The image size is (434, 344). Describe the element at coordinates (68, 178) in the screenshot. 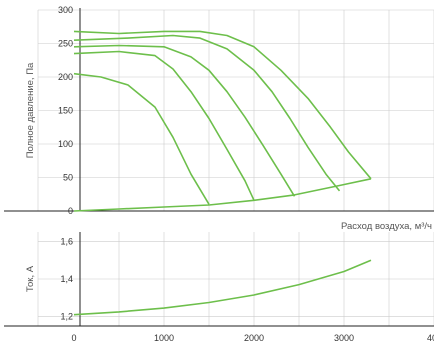

I see `y-tick-label: 50` at that location.